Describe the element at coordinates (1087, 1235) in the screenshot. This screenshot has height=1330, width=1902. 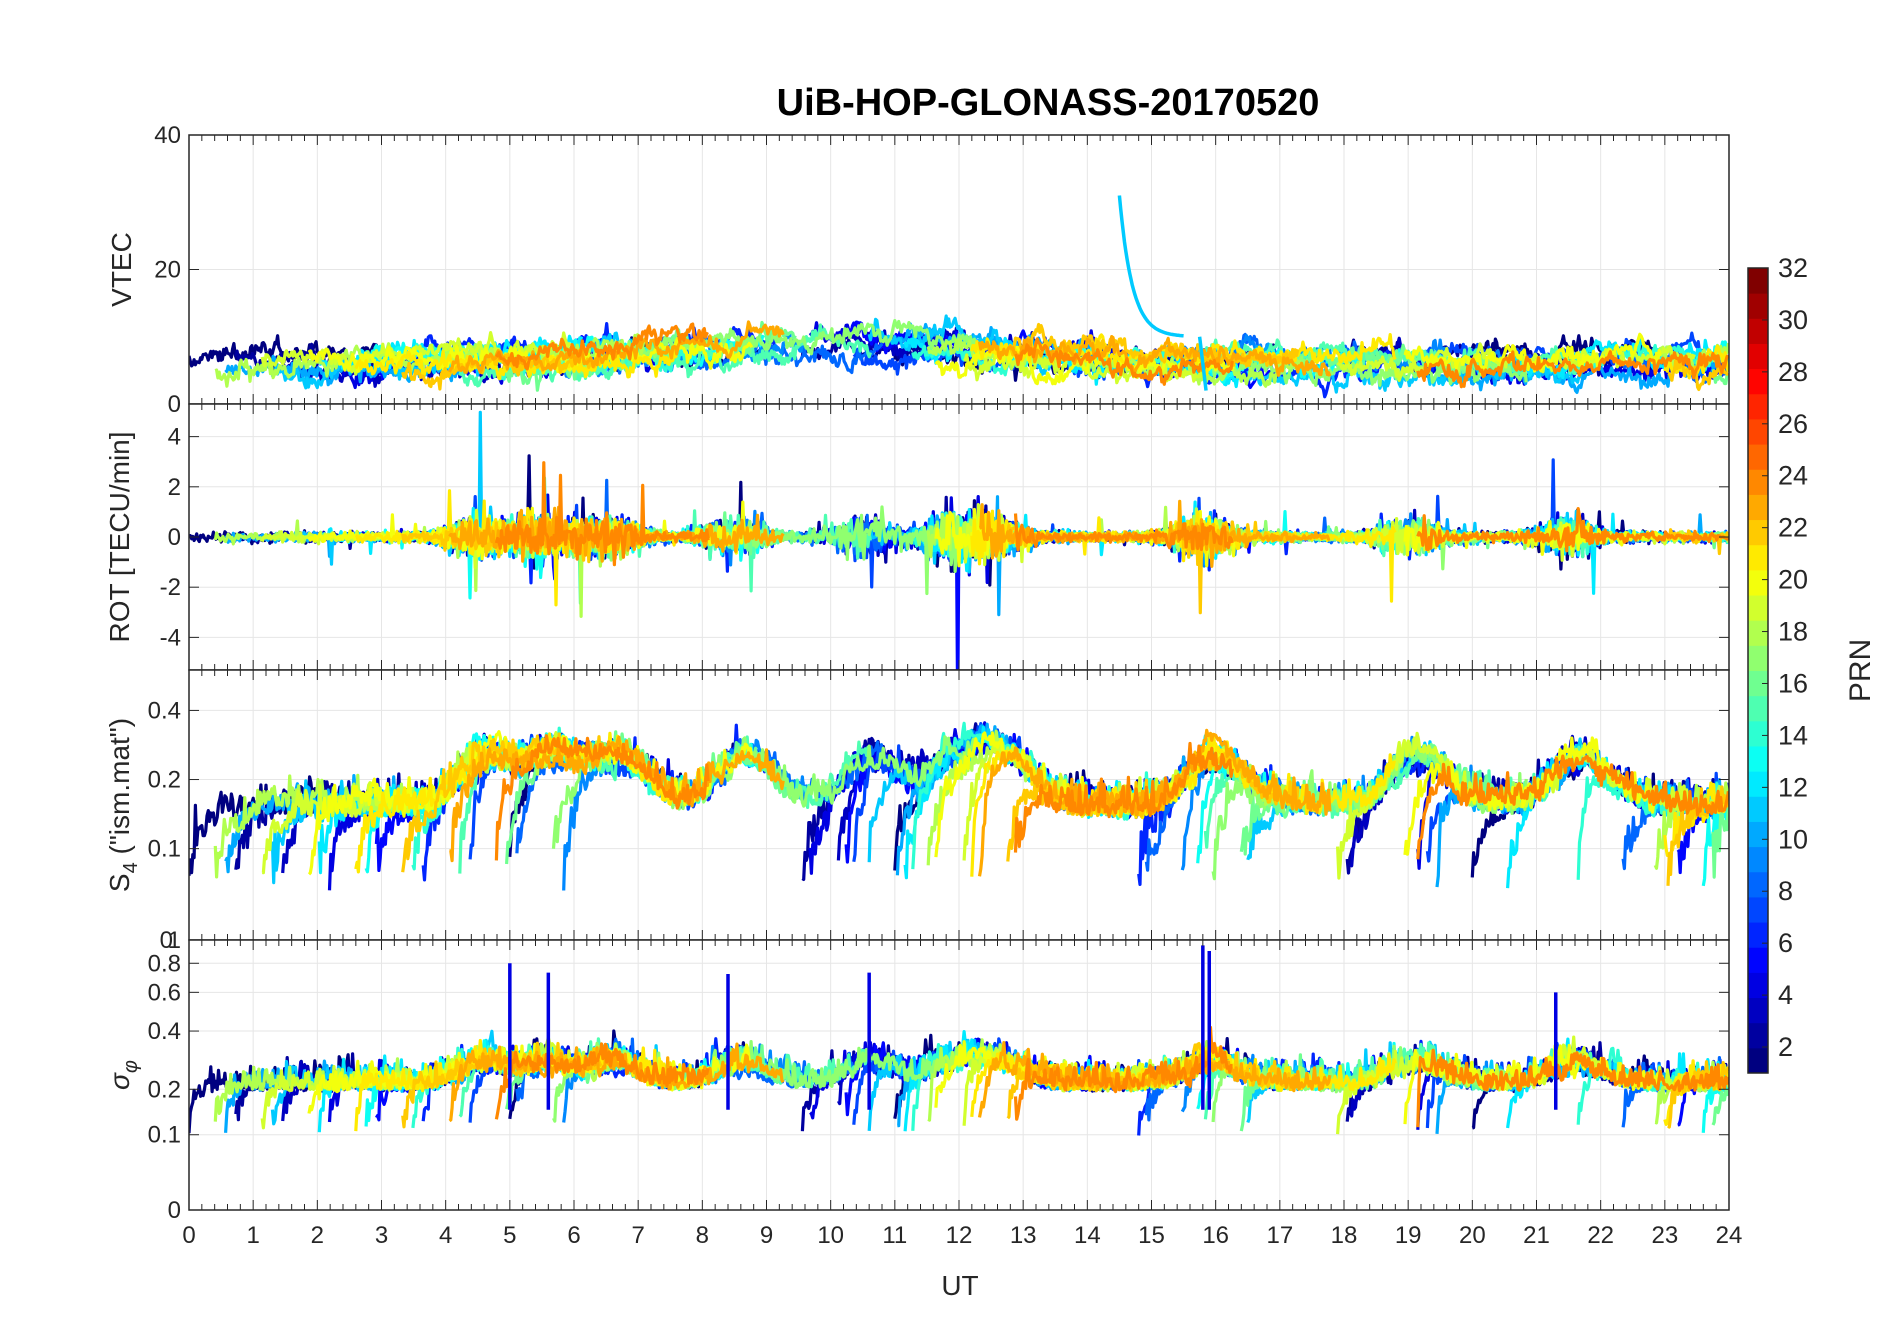
I see `x-tick-label: 14` at that location.